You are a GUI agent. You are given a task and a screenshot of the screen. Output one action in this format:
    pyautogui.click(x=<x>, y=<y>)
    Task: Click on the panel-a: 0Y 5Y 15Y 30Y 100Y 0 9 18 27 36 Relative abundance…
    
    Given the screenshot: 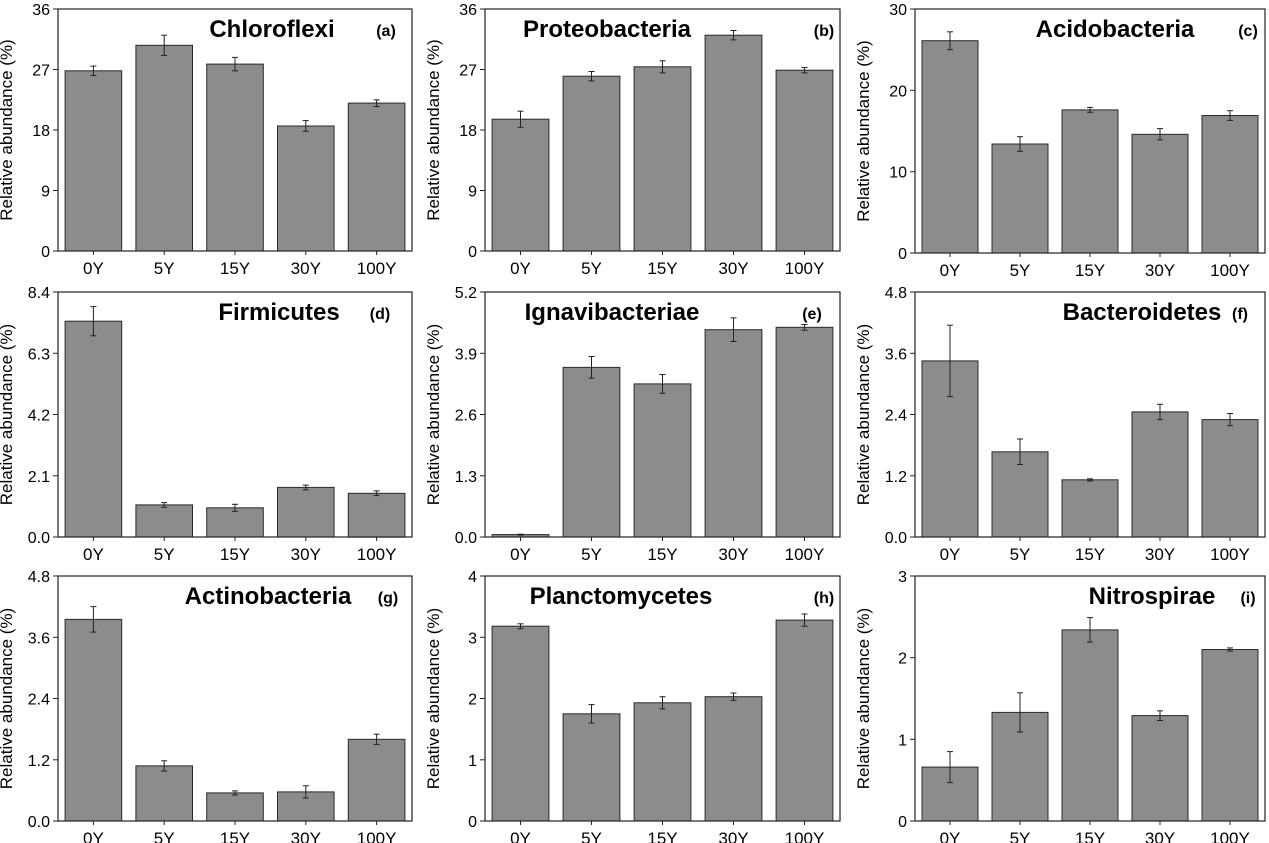 What is the action you would take?
    pyautogui.click(x=206, y=140)
    